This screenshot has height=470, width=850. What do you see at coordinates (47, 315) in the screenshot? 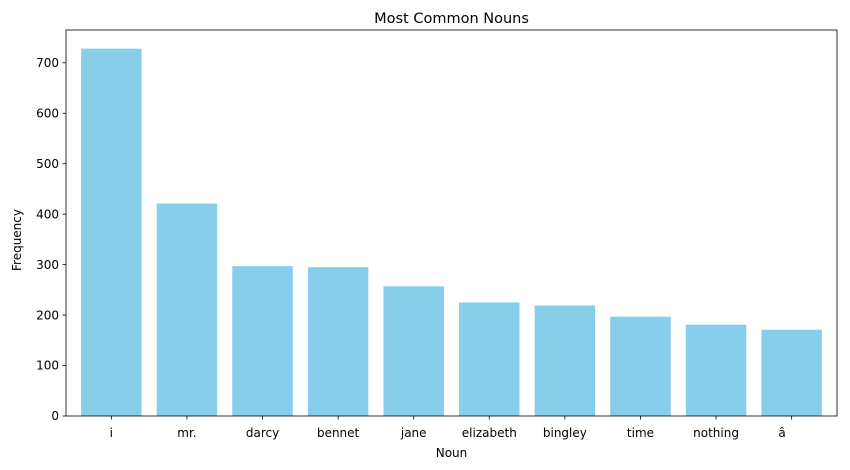
I see `y-tick-label-2: 200` at bounding box center [47, 315].